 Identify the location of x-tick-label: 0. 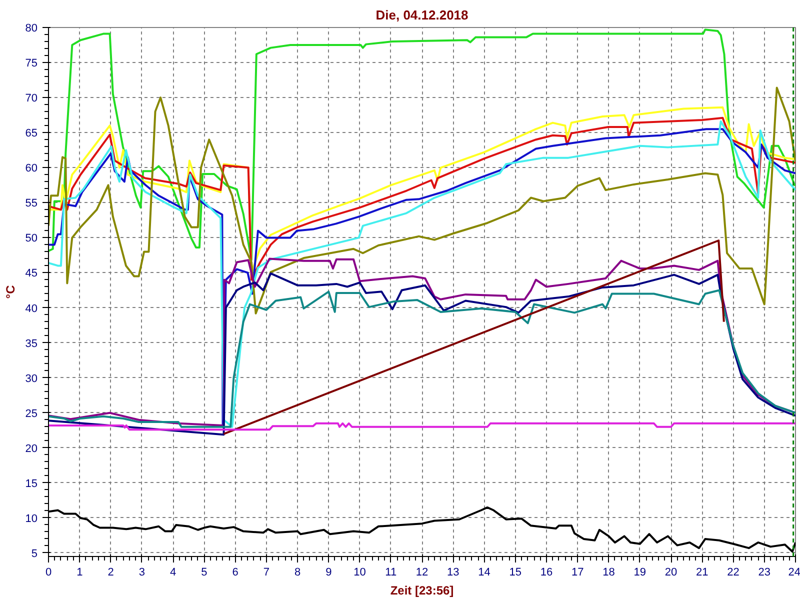
(48, 572).